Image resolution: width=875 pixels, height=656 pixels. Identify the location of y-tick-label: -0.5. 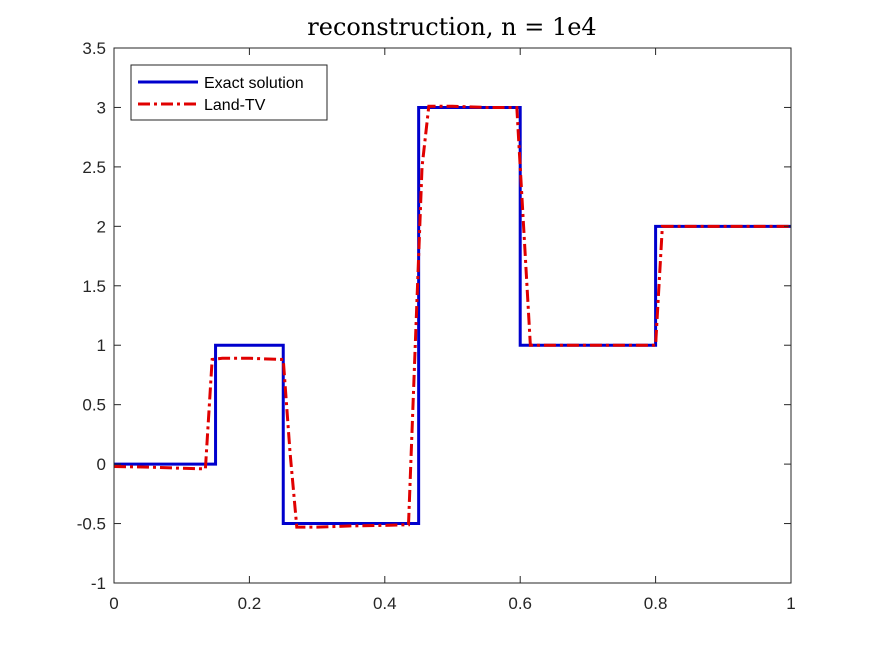
(91, 524).